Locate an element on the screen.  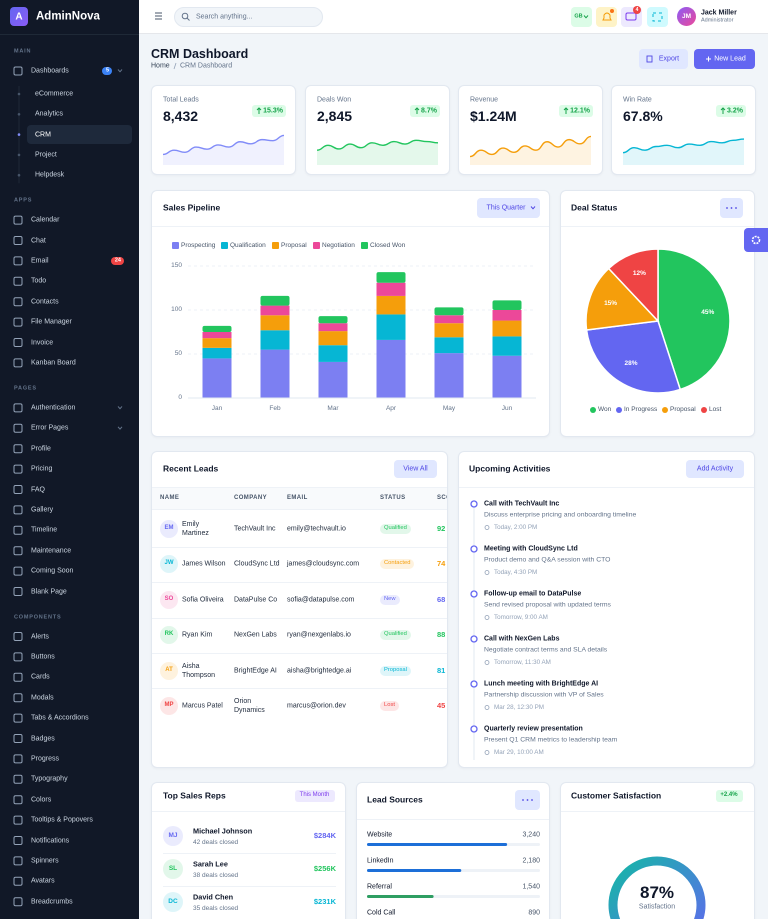
nav-item: Modals is located at coordinates (42, 698).